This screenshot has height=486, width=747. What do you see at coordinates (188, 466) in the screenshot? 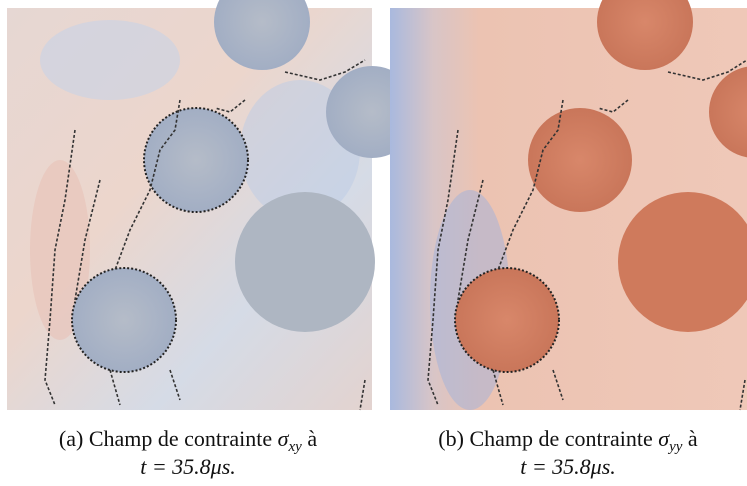
I see `caption-a-line2: t = 35.8μs.` at bounding box center [188, 466].